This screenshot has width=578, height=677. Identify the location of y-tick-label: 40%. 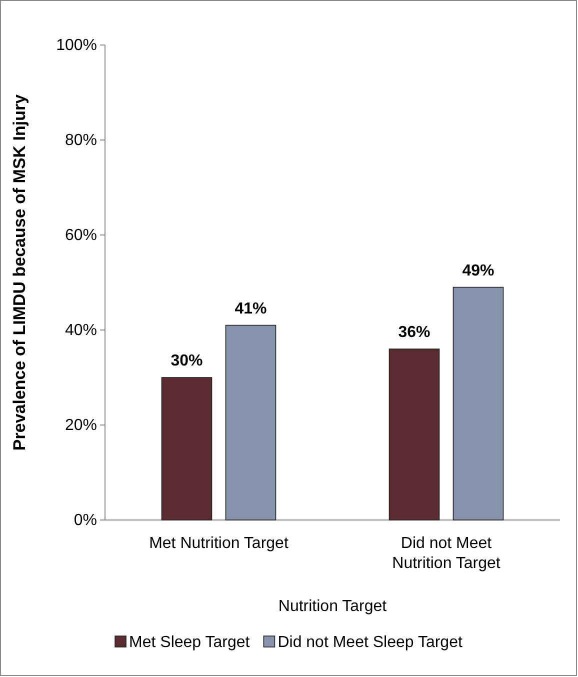
(80, 331).